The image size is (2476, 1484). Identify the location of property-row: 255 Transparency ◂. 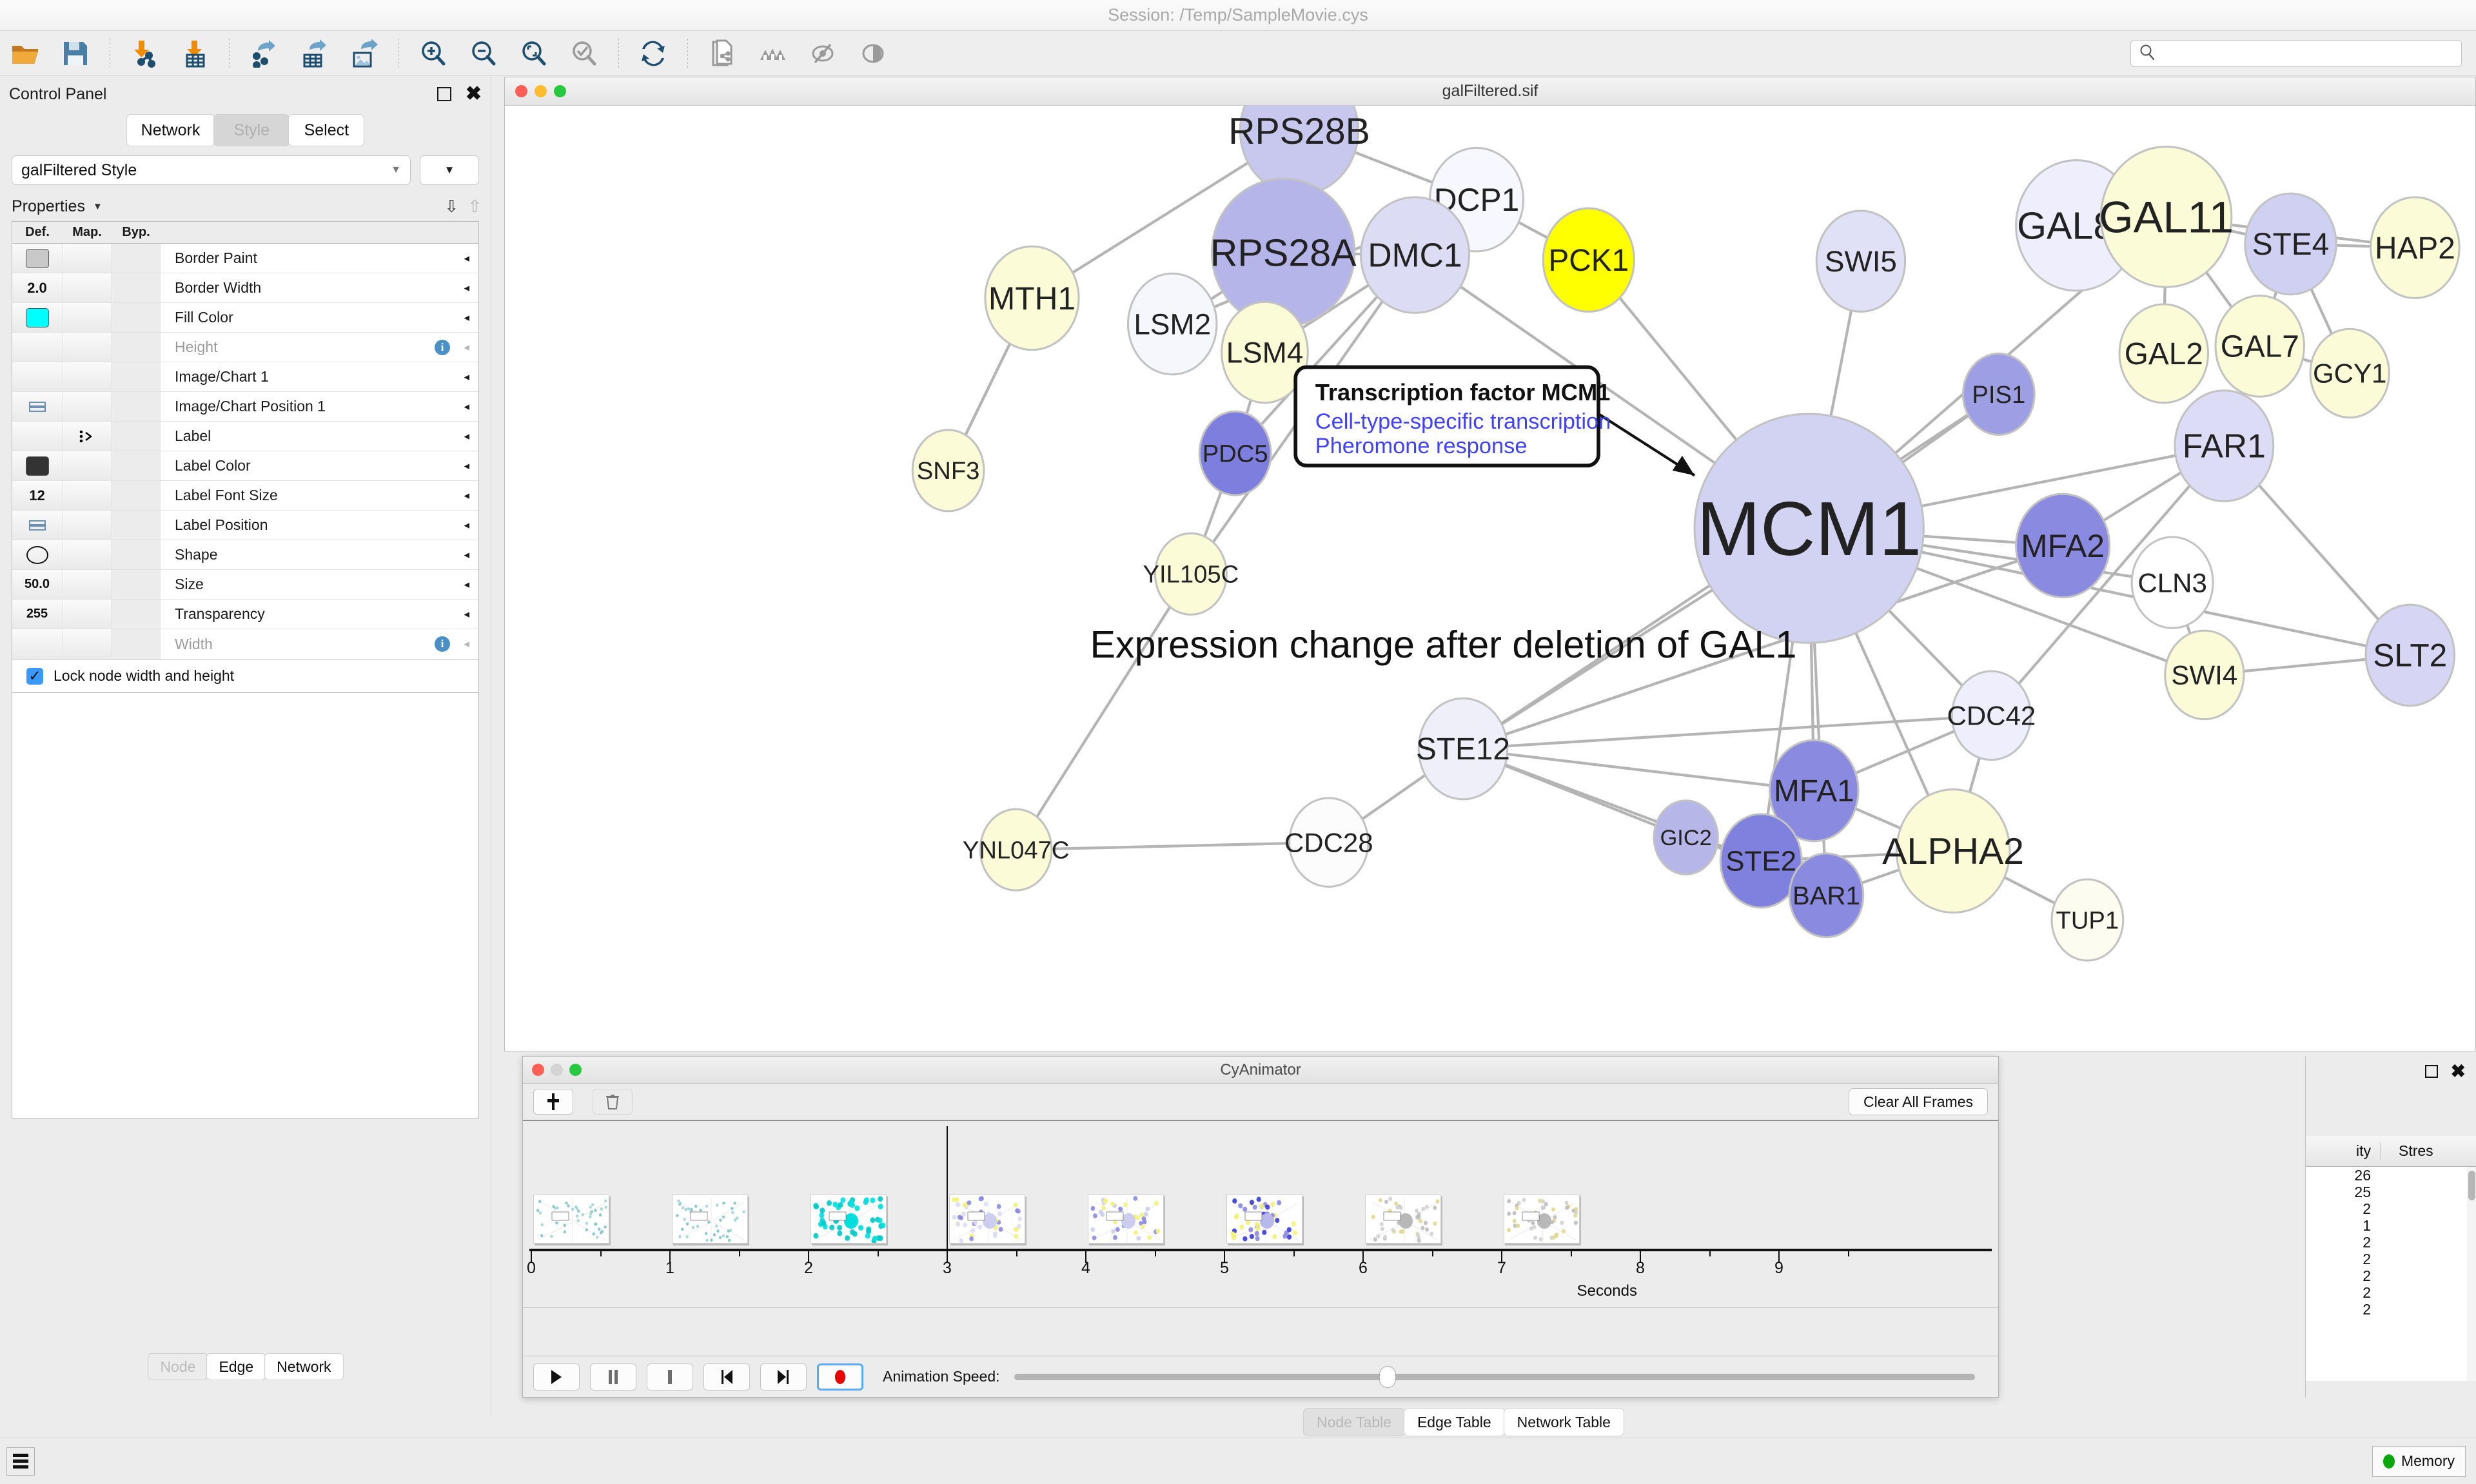
(245, 614).